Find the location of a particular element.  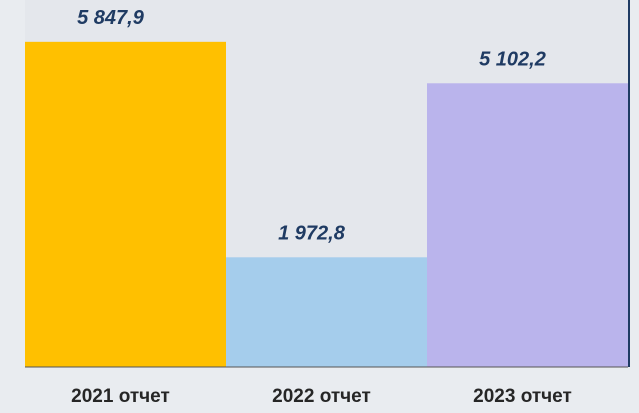

x-tick-label: 2023 отчет is located at coordinates (522, 396).